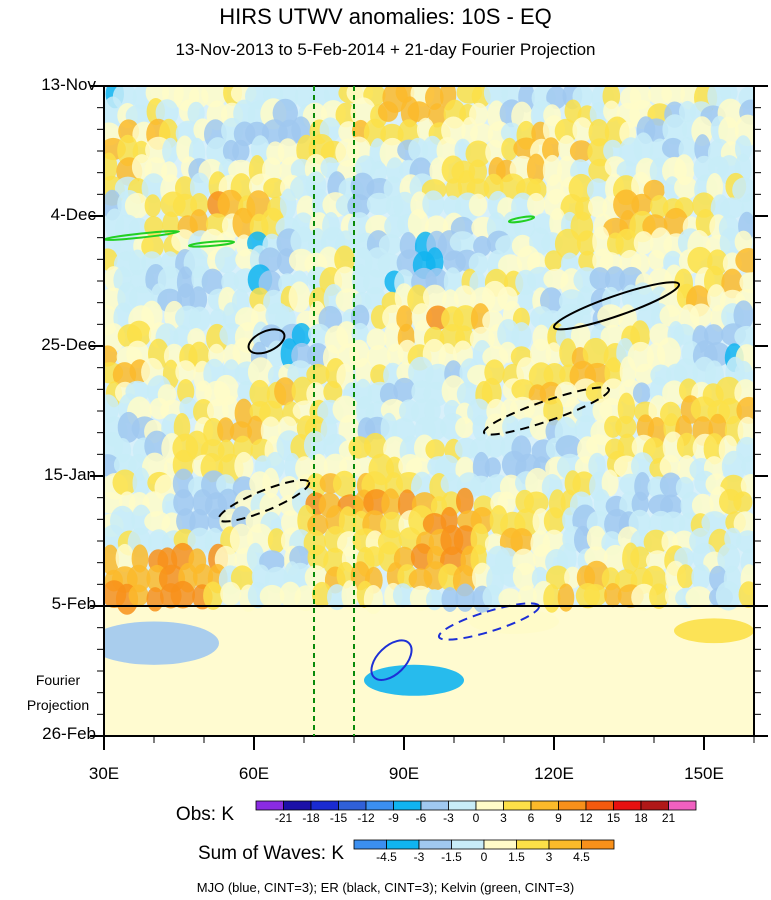  I want to click on x-tick-label: 150E, so click(704, 773).